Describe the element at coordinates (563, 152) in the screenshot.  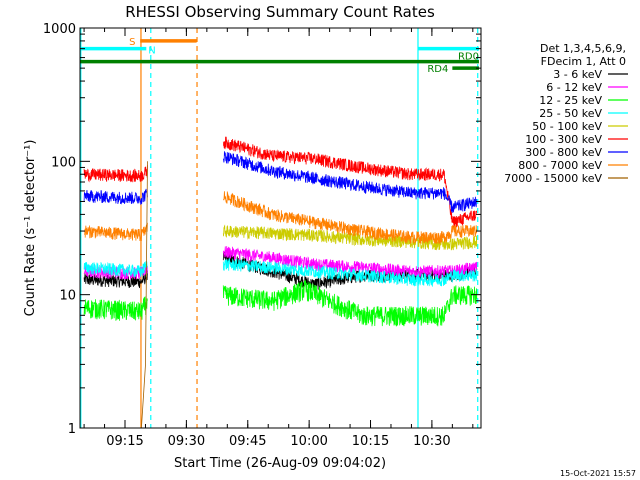
I see `legend-entry-label-6: 300 - 800 keV` at that location.